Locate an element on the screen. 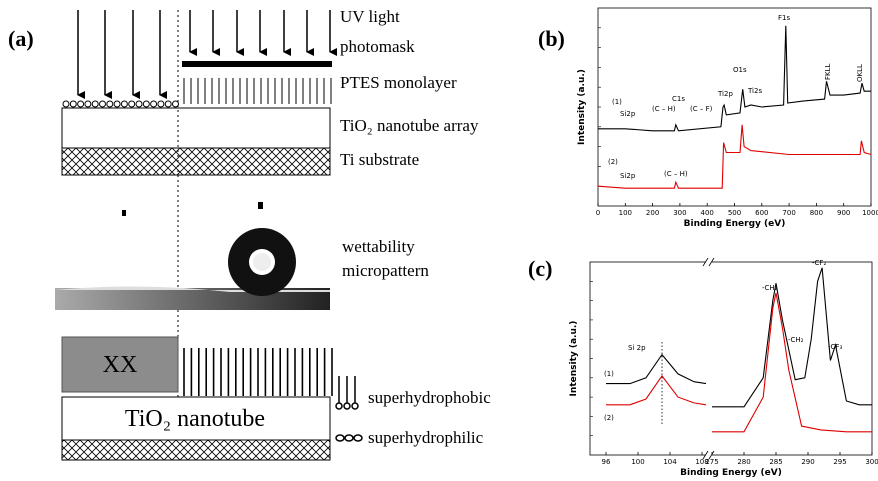 The image size is (878, 481). block is located at coordinates (120, 364).